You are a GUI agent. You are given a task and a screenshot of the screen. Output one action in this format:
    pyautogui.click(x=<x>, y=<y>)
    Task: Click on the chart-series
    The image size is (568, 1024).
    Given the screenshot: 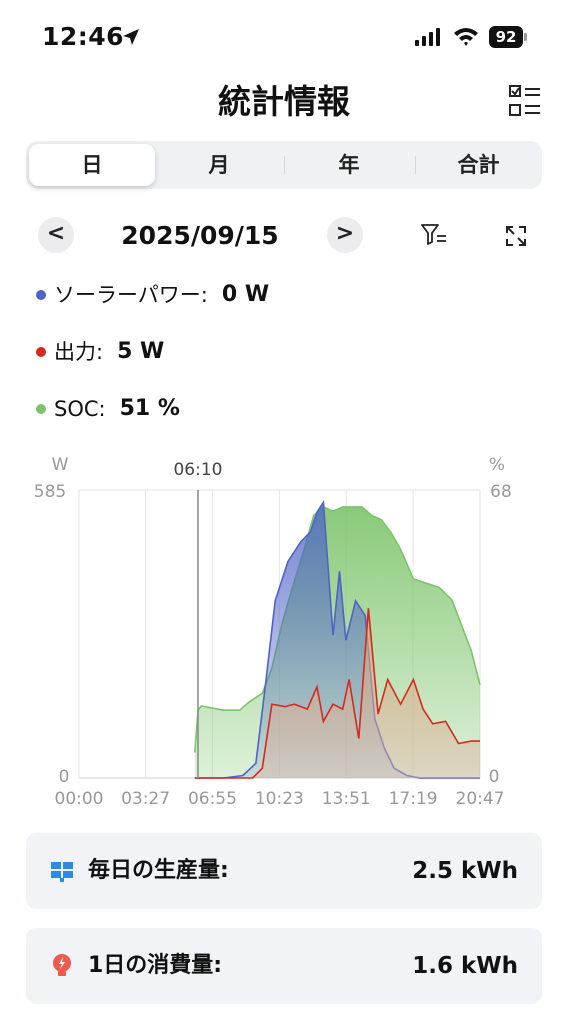 What is the action you would take?
    pyautogui.click(x=337, y=639)
    